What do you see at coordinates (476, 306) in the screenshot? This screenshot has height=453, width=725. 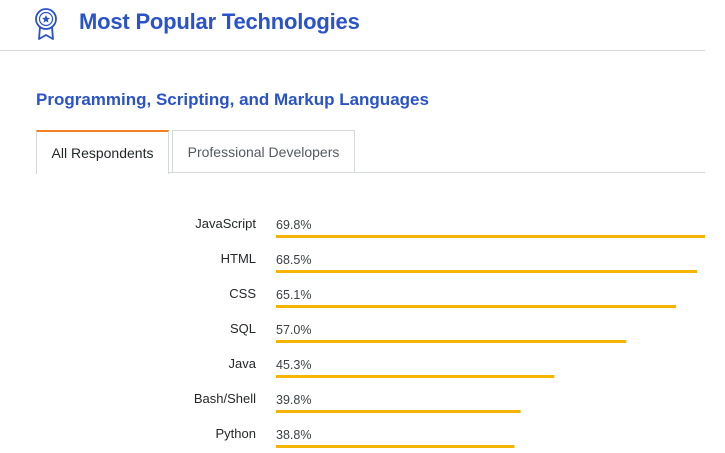 I see `bar-css` at bounding box center [476, 306].